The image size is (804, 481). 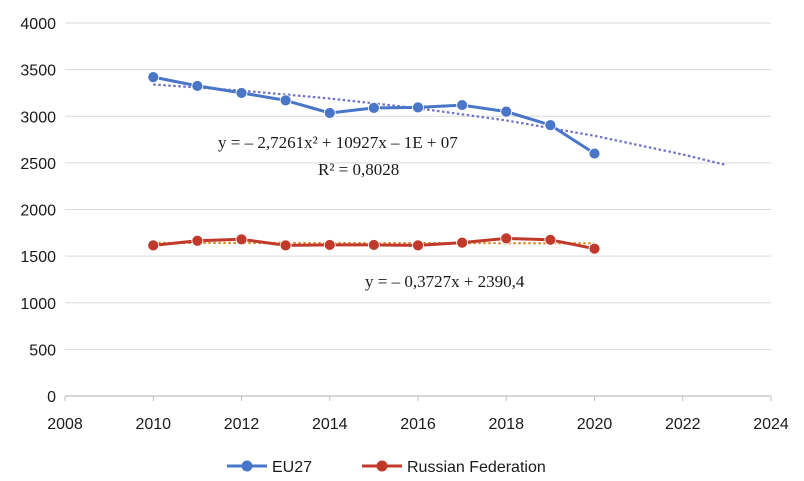 I want to click on legend-eu27-marker, so click(x=247, y=466).